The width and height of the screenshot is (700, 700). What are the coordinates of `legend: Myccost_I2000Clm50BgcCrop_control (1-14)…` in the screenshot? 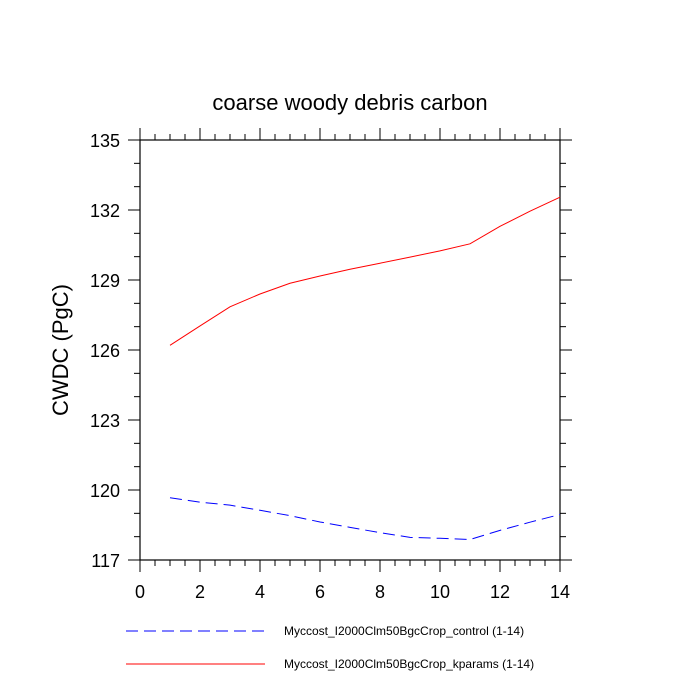 It's located at (330, 647).